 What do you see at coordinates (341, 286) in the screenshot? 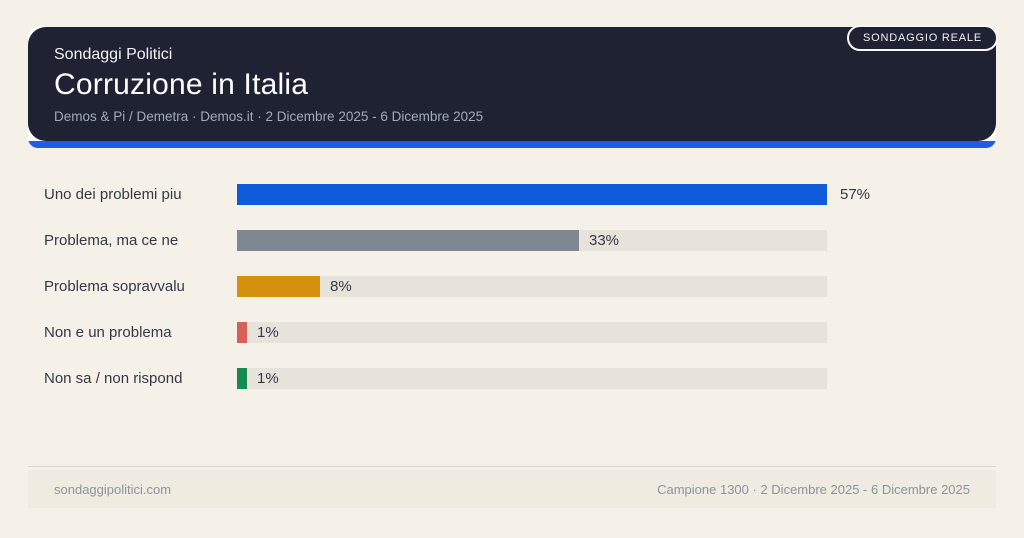
I see `bar-value: 8%` at bounding box center [341, 286].